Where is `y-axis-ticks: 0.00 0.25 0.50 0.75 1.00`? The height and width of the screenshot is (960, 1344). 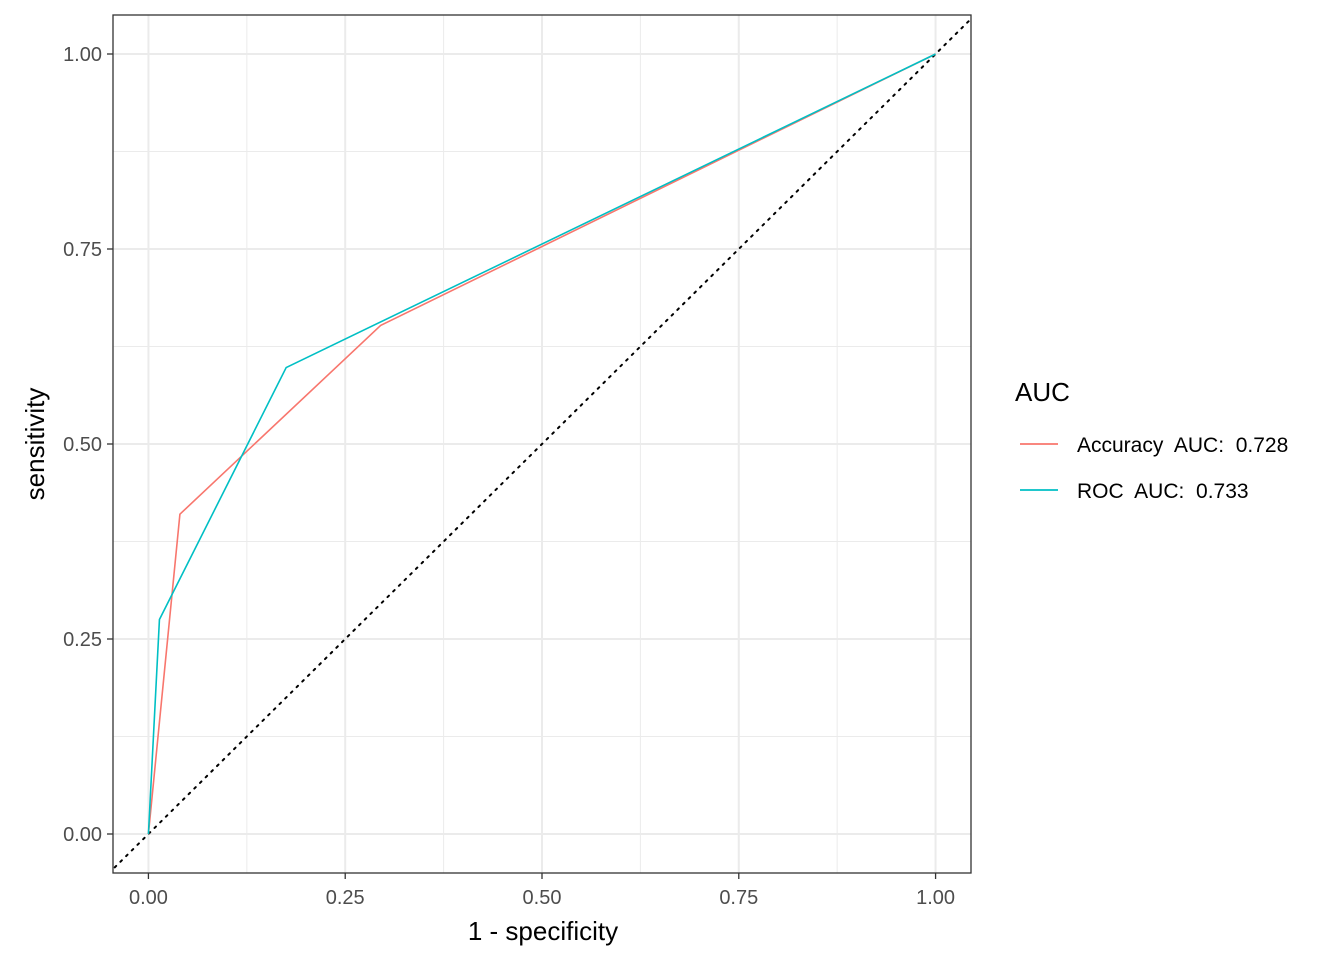 y-axis-ticks: 0.00 0.25 0.50 0.75 1.00 is located at coordinates (88, 445).